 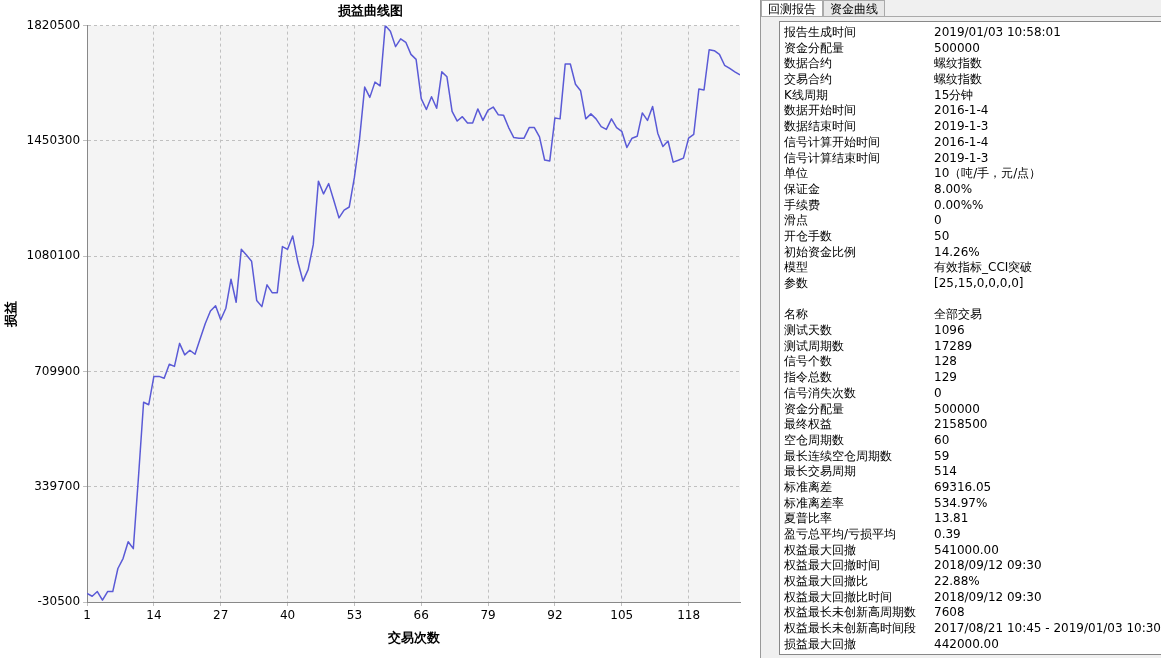 I want to click on y-axis-title: 损益, so click(x=11, y=314).